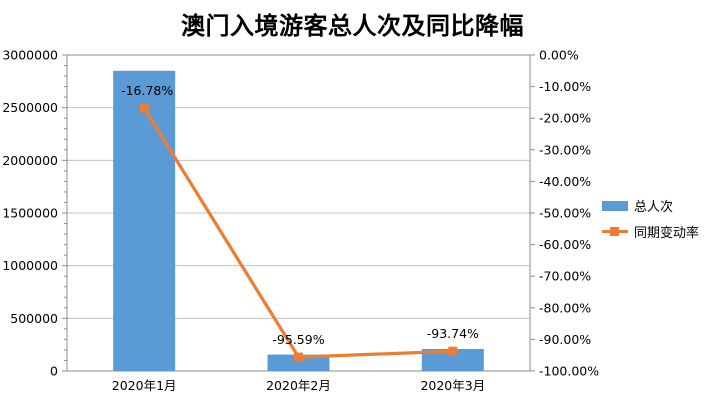 The height and width of the screenshot is (405, 705). I want to click on bar-series-swatch-icon, so click(615, 205).